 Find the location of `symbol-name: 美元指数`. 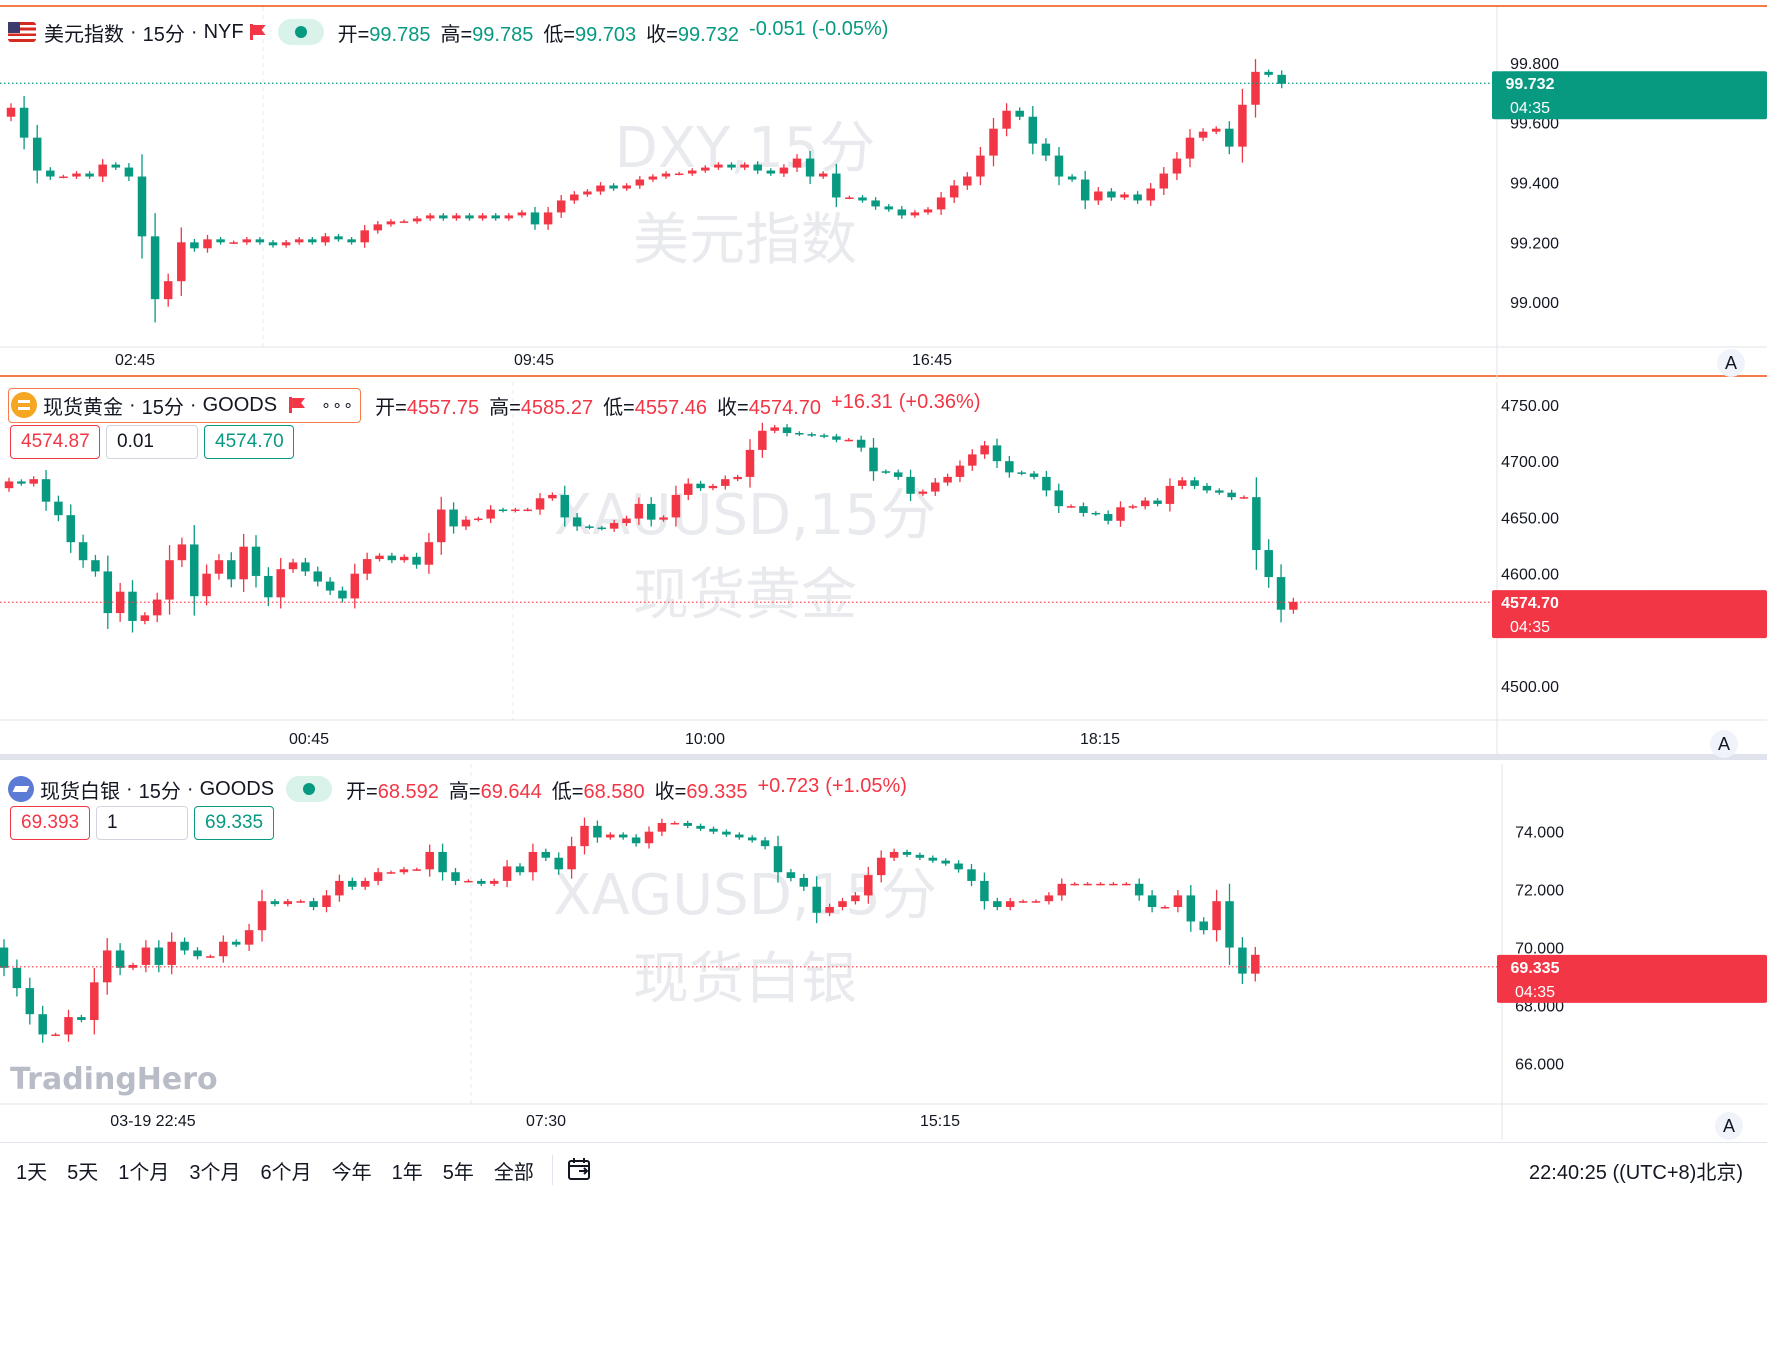

symbol-name: 美元指数 is located at coordinates (84, 34).